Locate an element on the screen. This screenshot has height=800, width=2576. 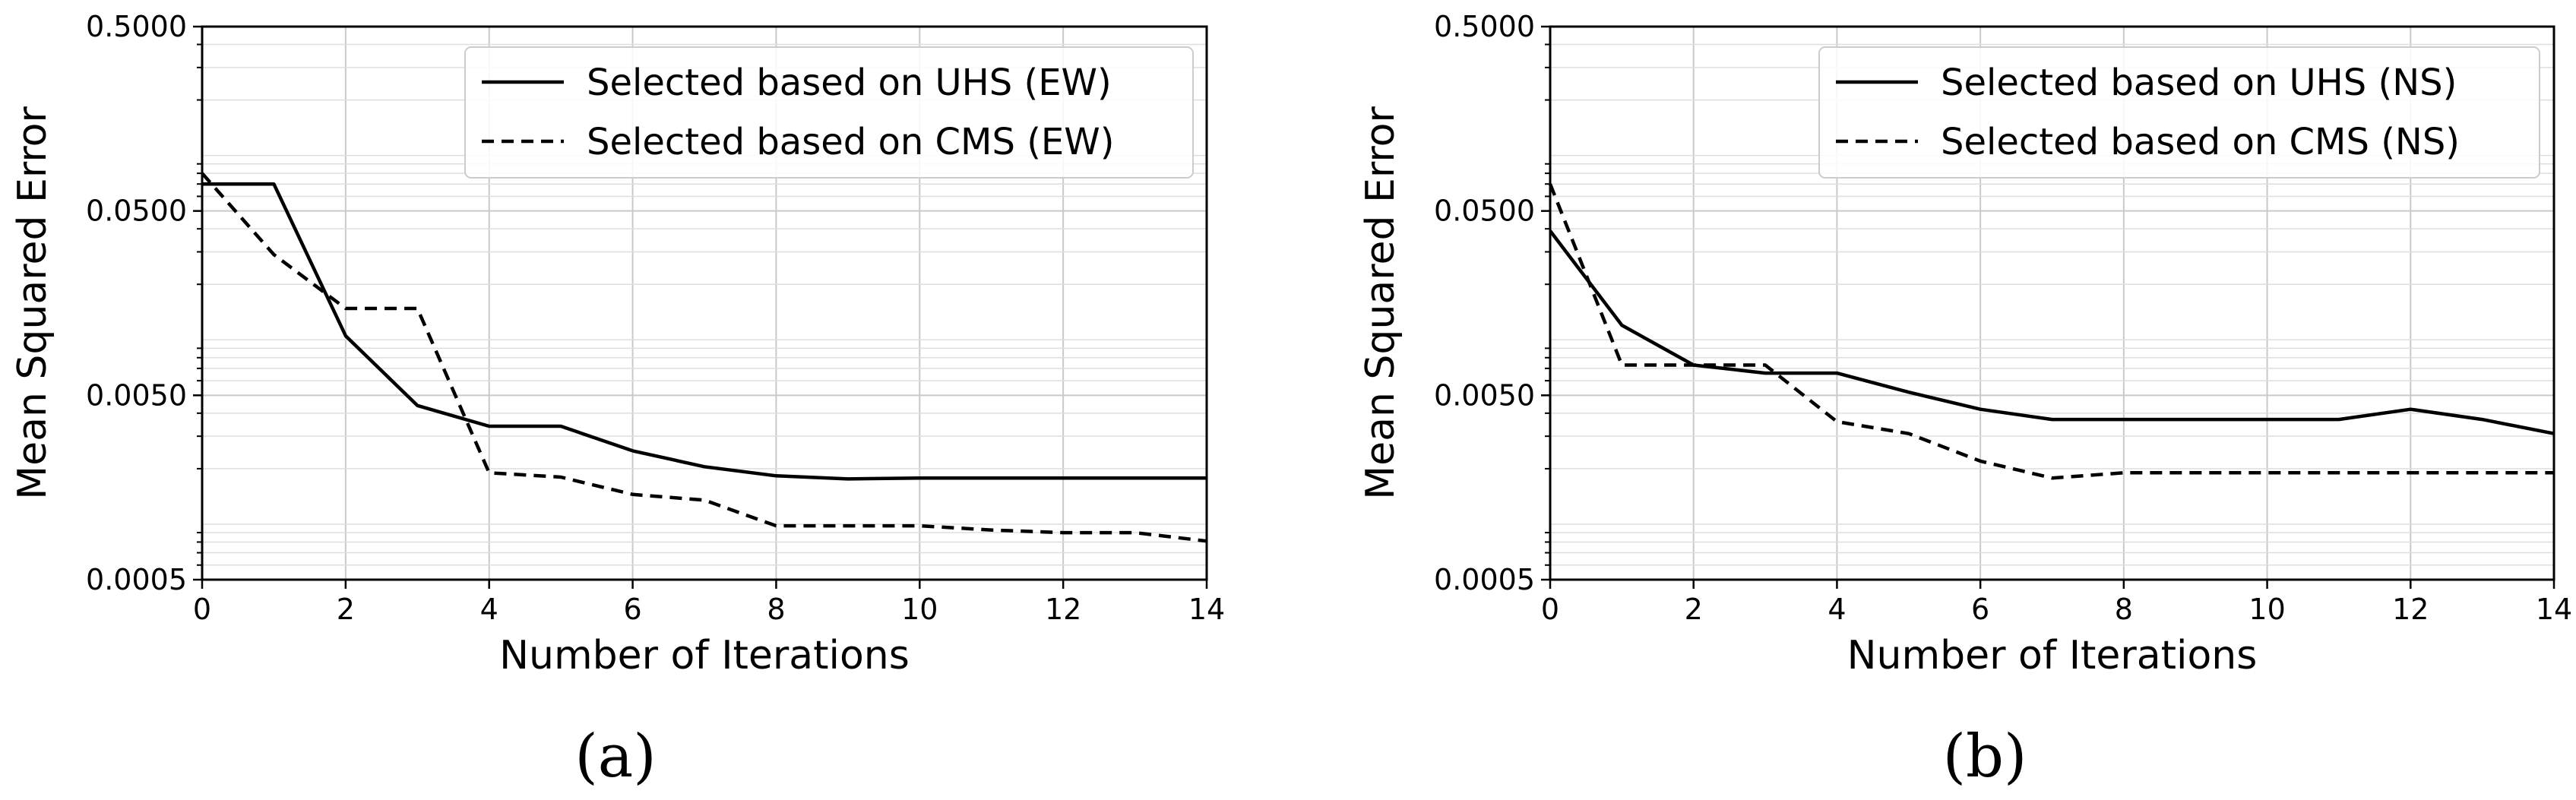
panel-label-a: (a) is located at coordinates (615, 757).